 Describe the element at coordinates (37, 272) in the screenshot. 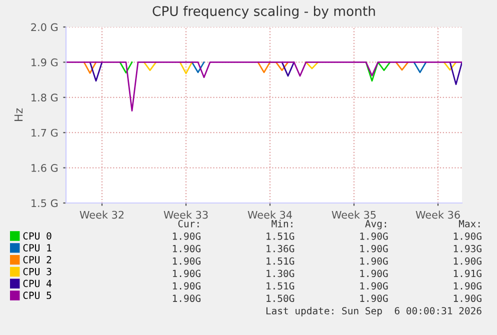

I see `legend-label: CPU 3` at that location.